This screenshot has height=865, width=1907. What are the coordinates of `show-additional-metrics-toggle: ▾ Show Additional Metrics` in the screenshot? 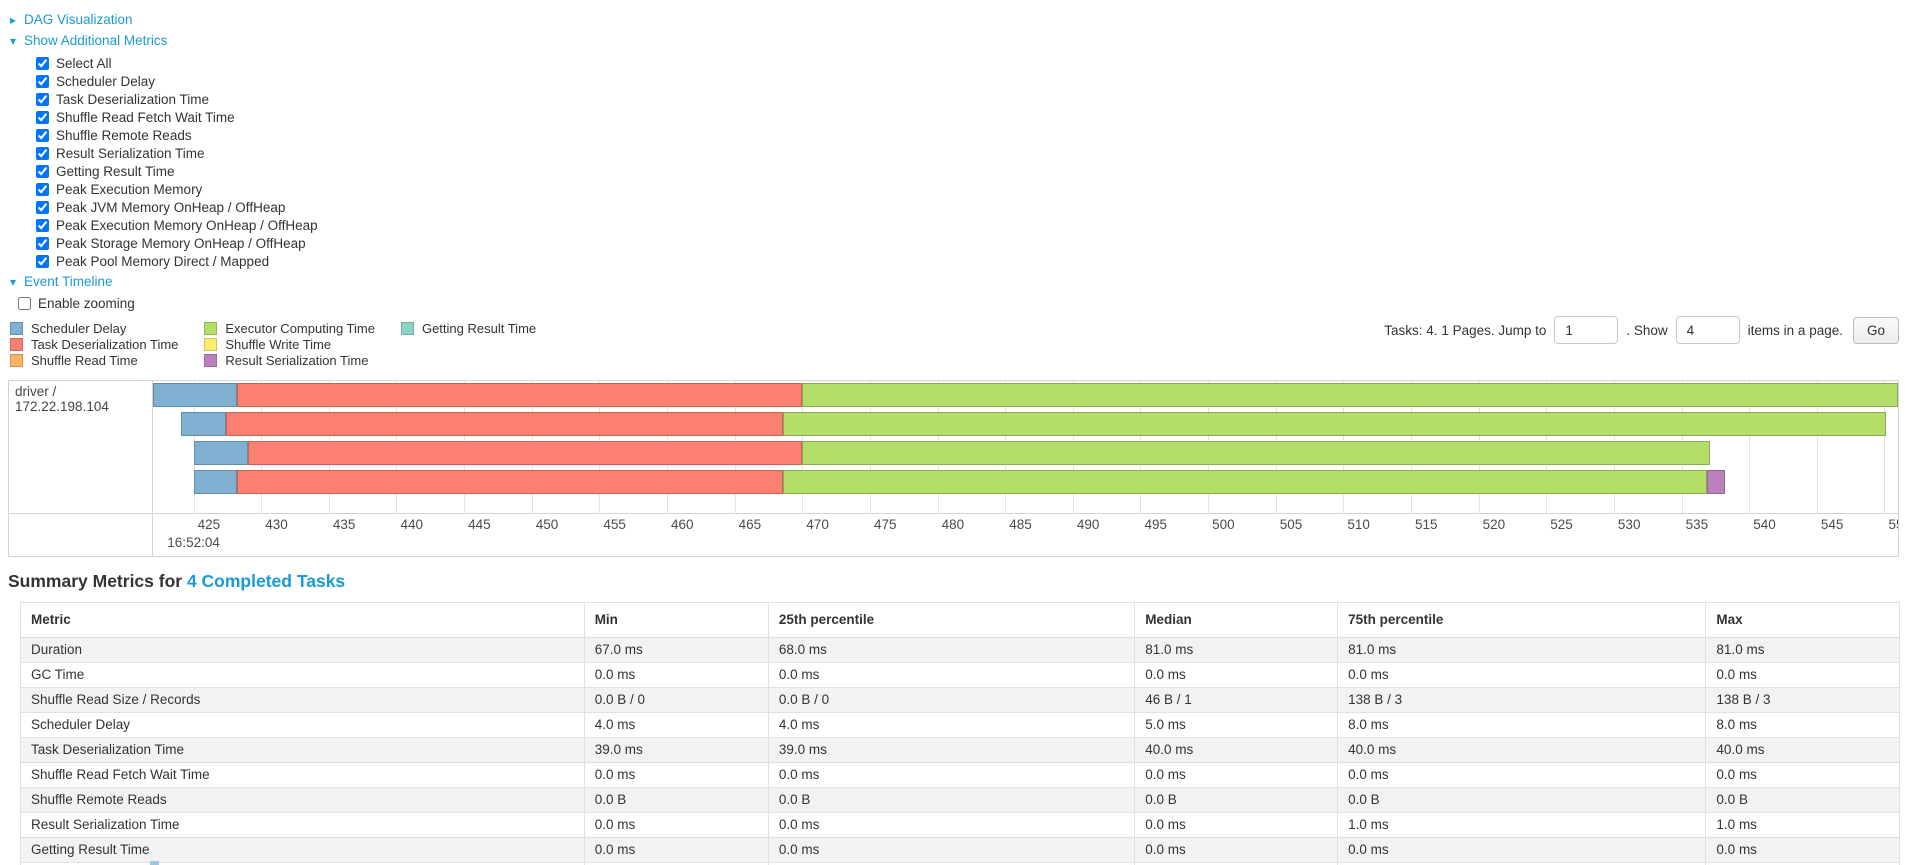 It's located at (958, 41).